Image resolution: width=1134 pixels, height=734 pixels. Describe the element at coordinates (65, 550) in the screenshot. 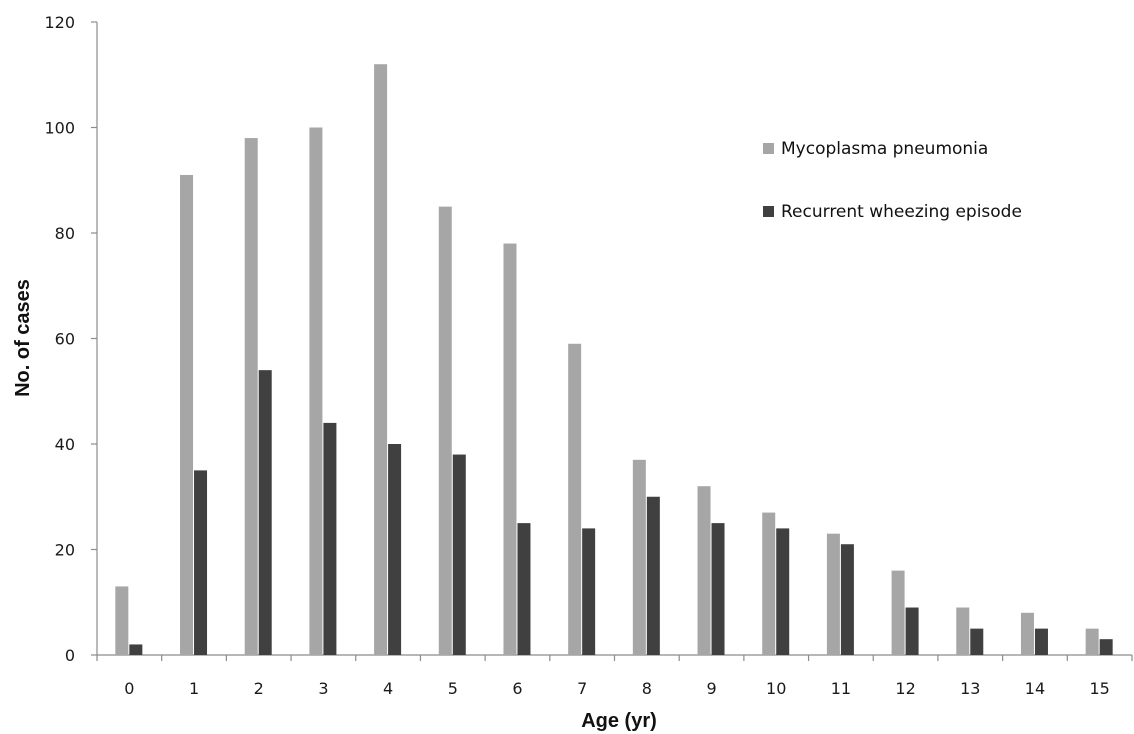

I see `y-tick-label: 20` at that location.